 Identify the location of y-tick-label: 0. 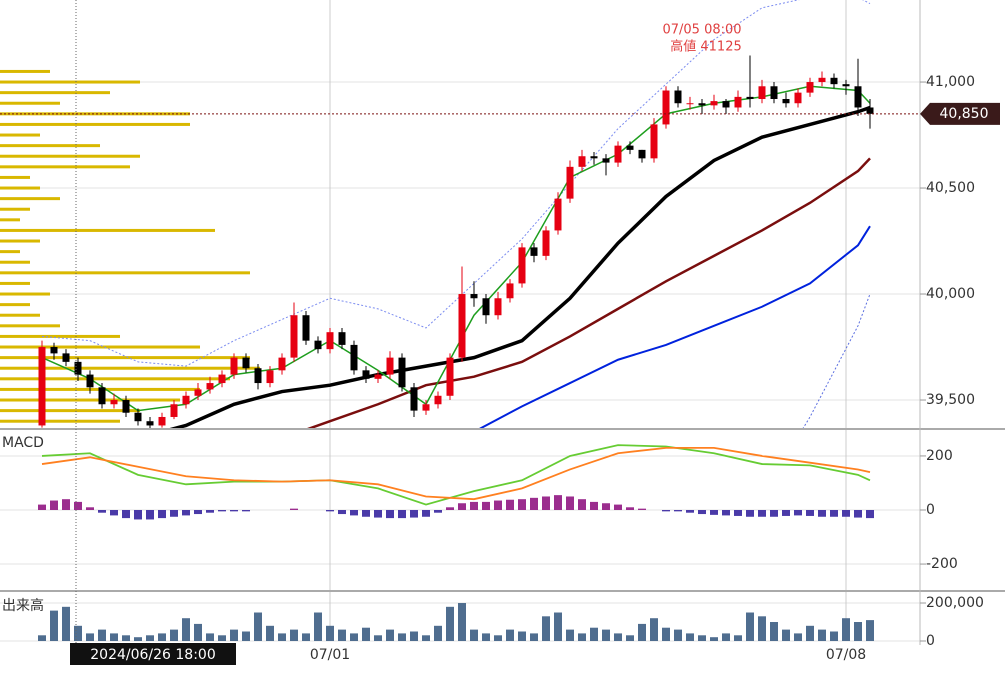
(930, 510).